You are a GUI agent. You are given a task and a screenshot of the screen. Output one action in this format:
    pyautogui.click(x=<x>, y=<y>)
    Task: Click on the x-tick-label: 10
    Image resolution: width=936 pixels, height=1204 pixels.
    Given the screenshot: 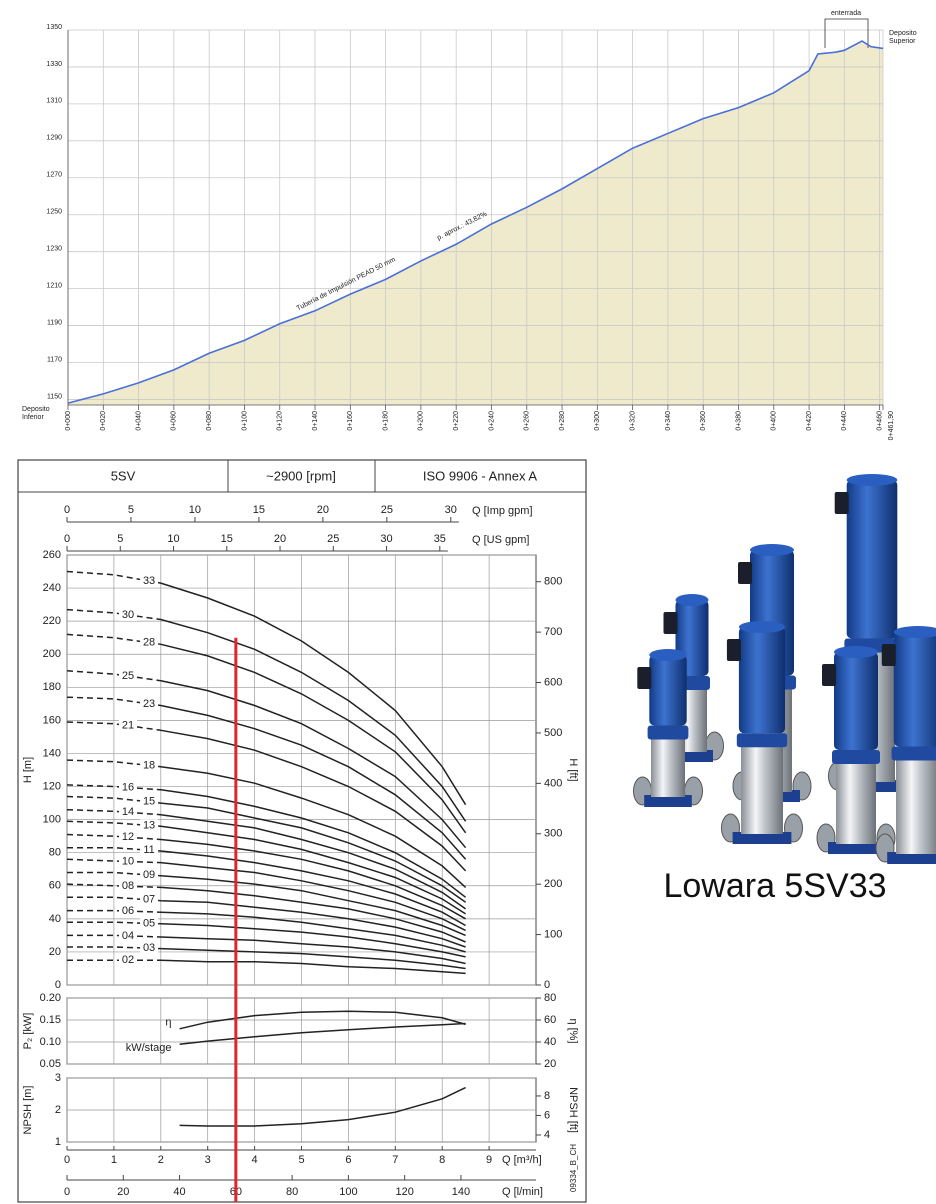 What is the action you would take?
    pyautogui.click(x=173, y=539)
    